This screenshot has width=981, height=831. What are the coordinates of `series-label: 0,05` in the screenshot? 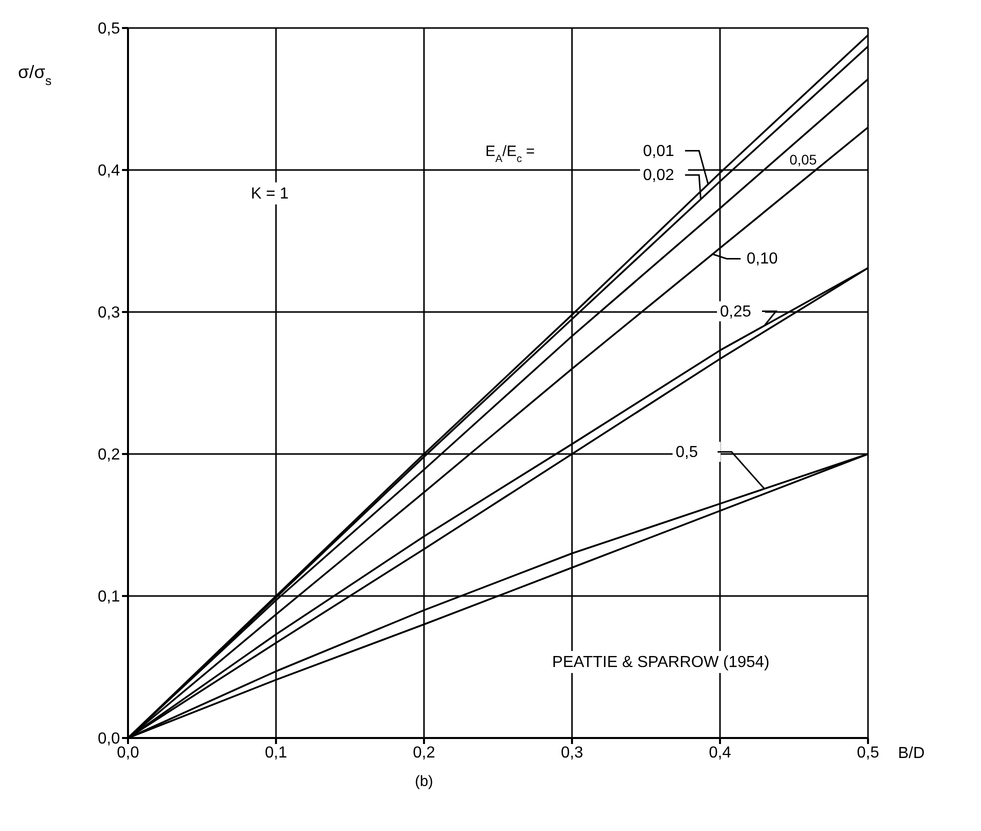 It's located at (804, 159).